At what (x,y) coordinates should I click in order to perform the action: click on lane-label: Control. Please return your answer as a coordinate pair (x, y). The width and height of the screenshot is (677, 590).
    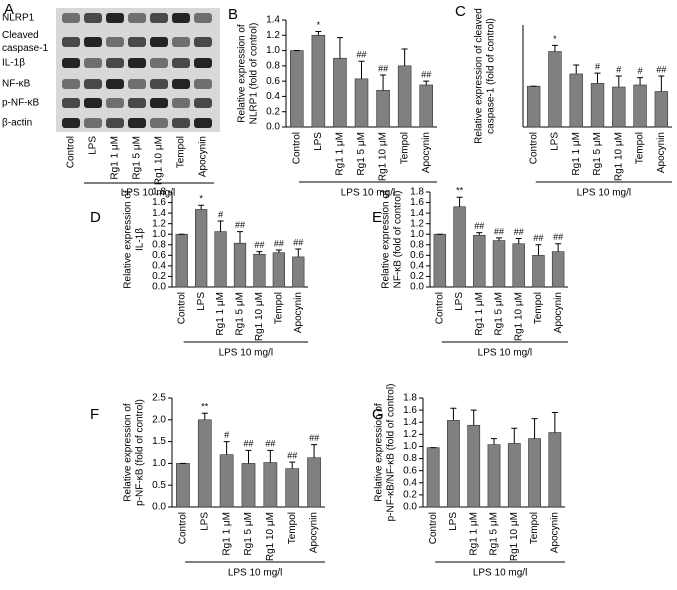
    Looking at the image, I should click on (71, 152).